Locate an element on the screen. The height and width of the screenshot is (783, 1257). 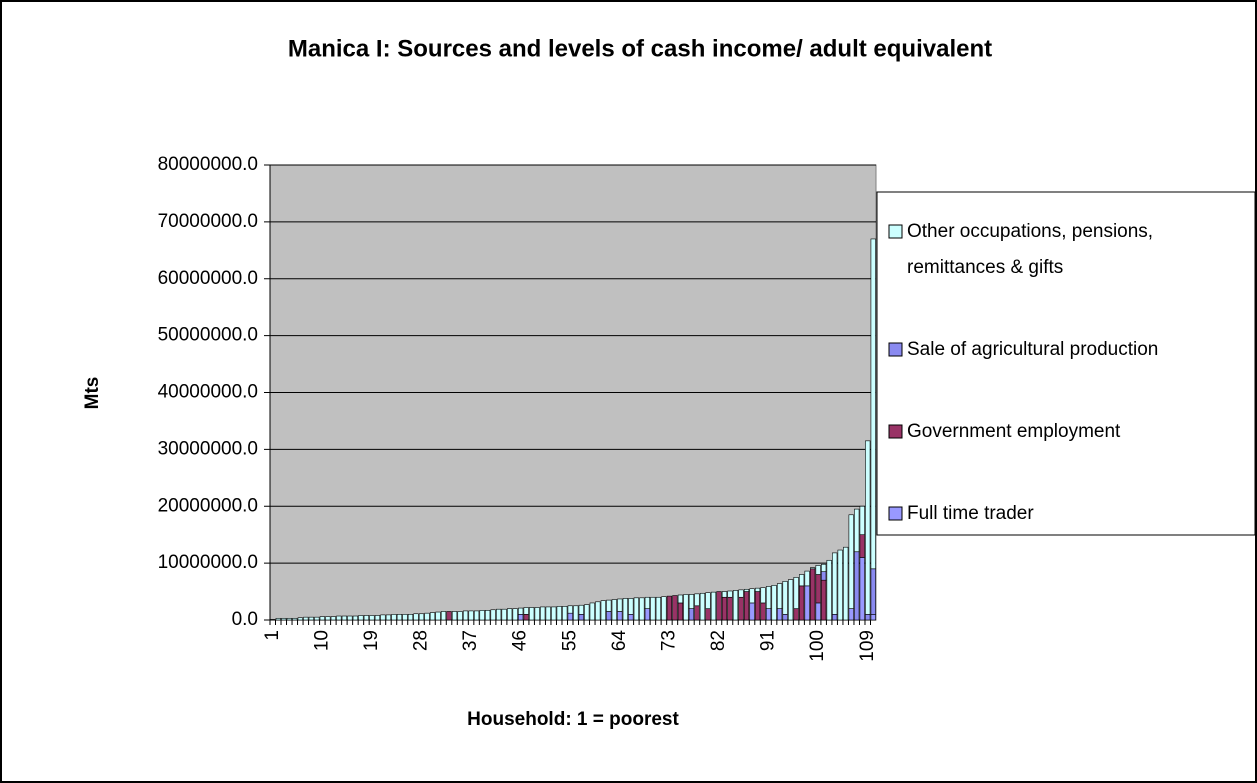
y-tick-label: 10000000.0 is located at coordinates (208, 562).